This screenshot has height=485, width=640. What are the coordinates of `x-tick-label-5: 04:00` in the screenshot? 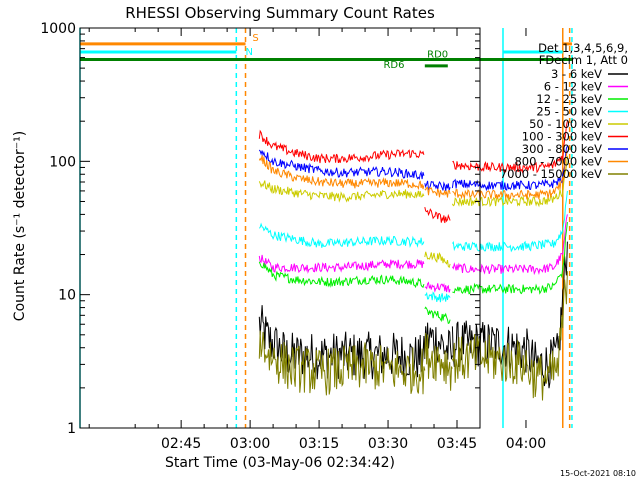 It's located at (526, 444).